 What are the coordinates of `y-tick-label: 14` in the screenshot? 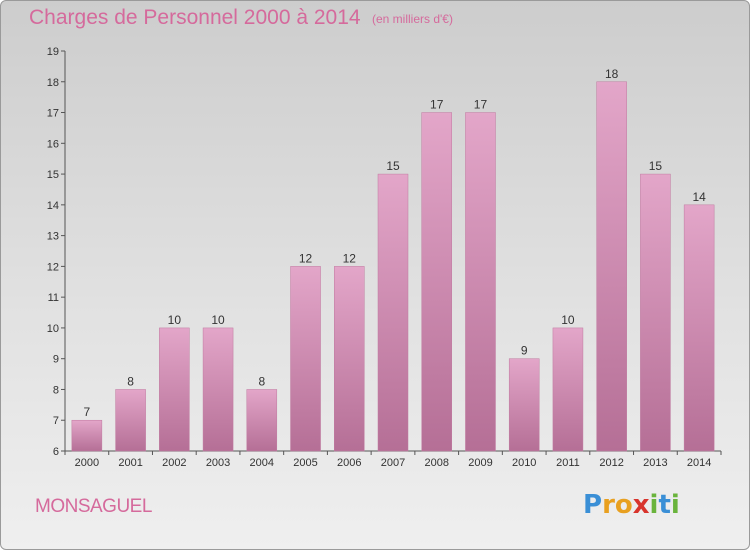 It's located at (53, 206).